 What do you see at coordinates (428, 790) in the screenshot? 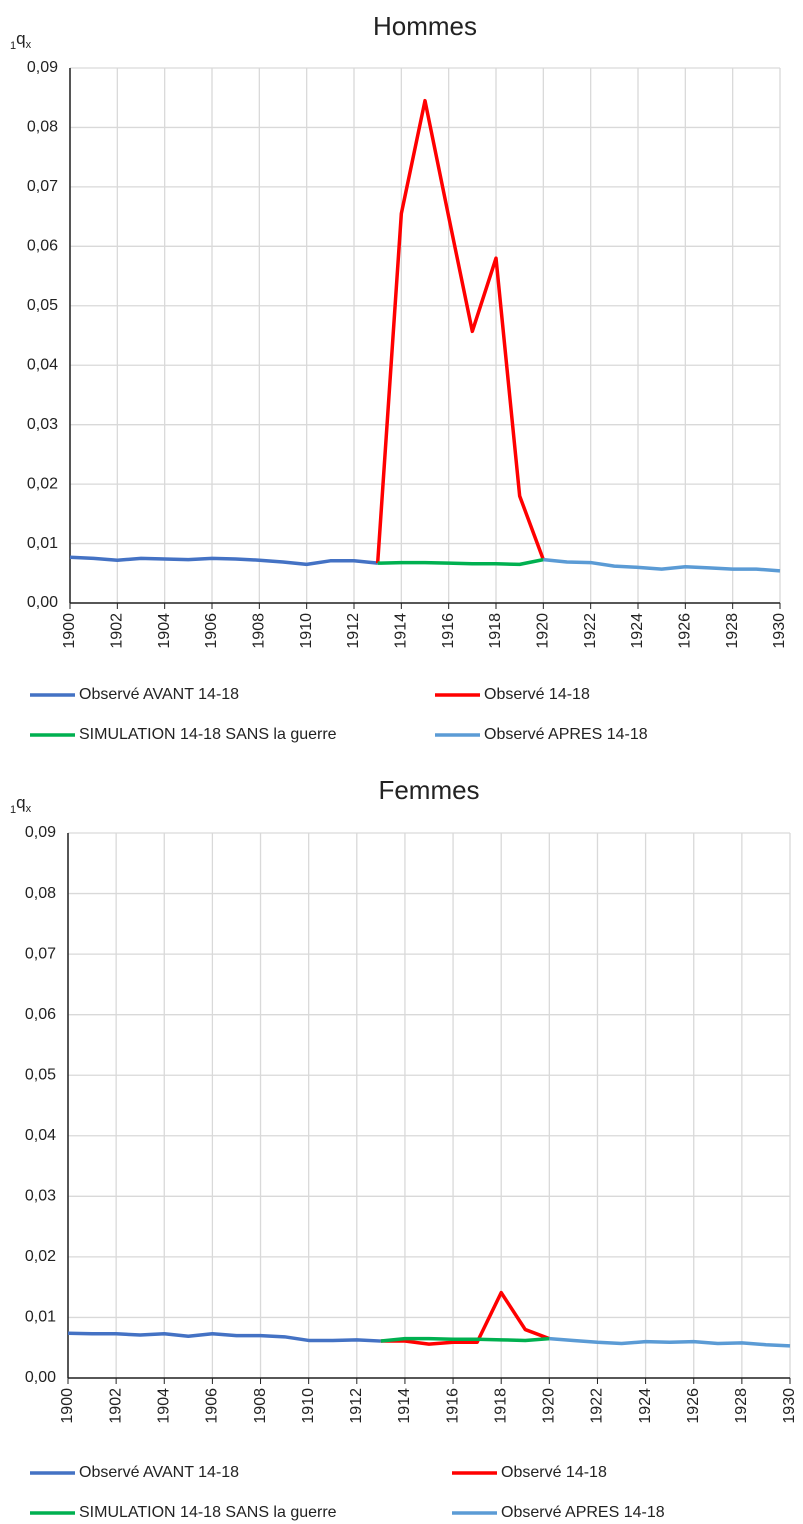
I see `chart-title: Femmes` at bounding box center [428, 790].